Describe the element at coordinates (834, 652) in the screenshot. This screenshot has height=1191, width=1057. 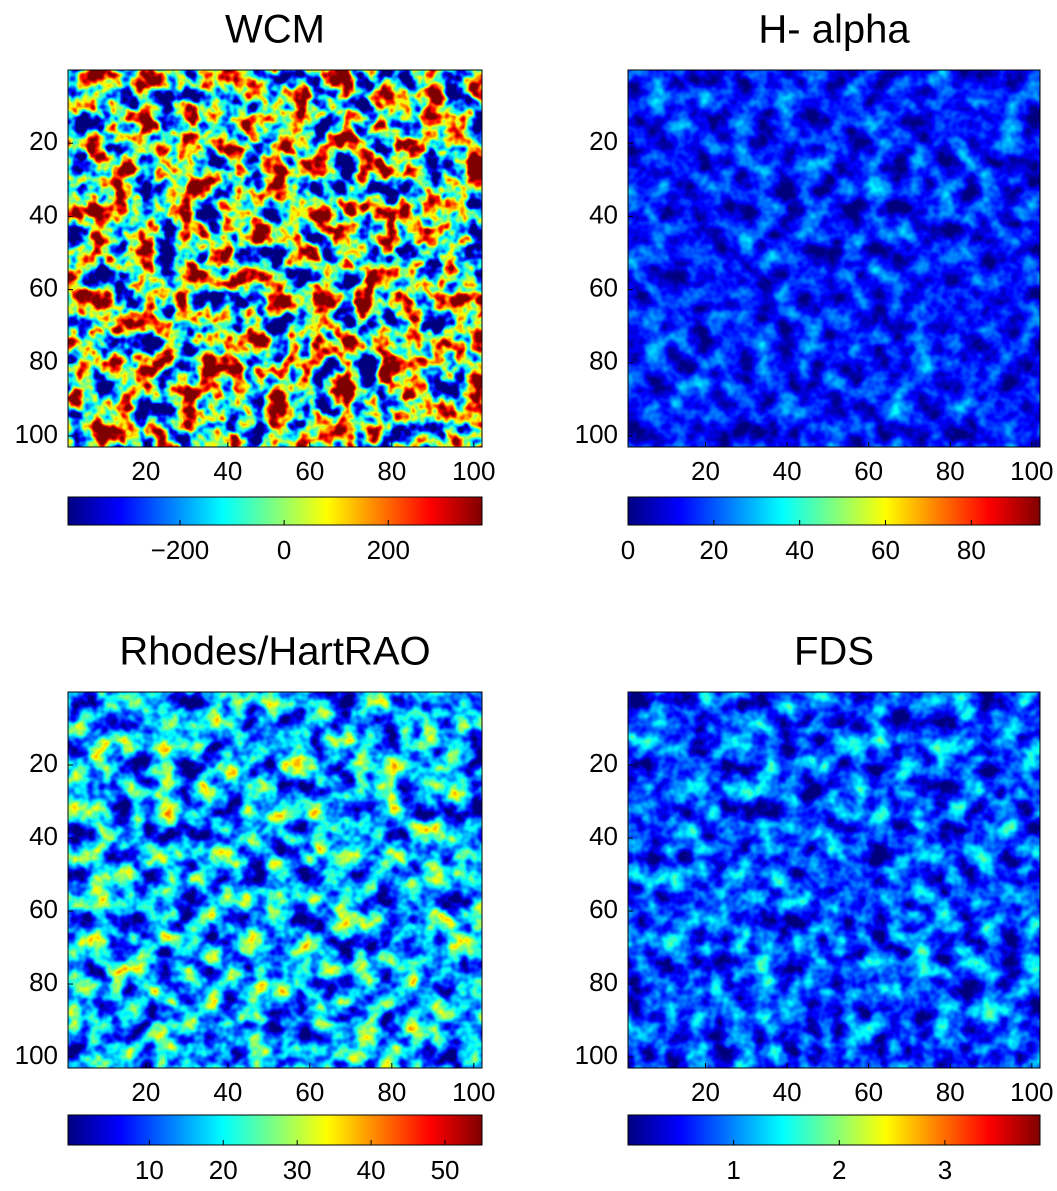
I see `panel-title: FDS` at that location.